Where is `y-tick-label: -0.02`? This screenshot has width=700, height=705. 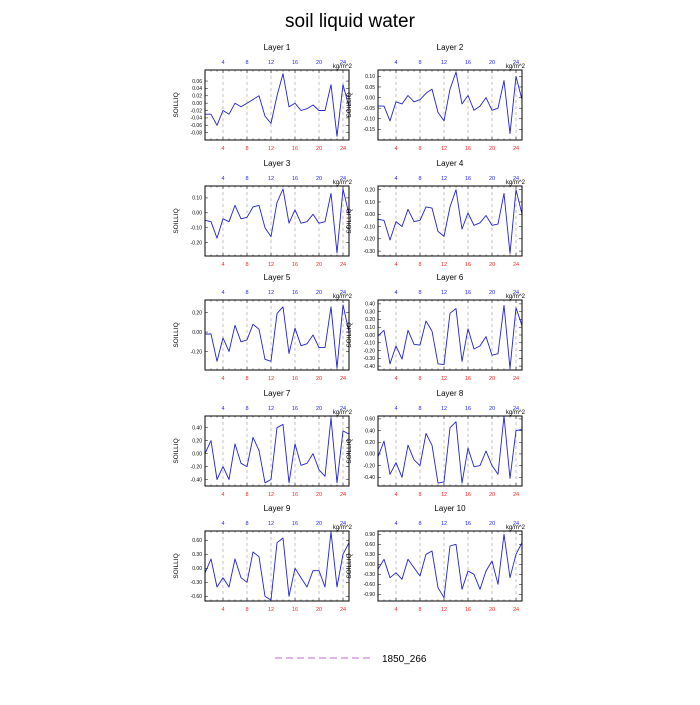 y-tick-label: -0.02 is located at coordinates (197, 111).